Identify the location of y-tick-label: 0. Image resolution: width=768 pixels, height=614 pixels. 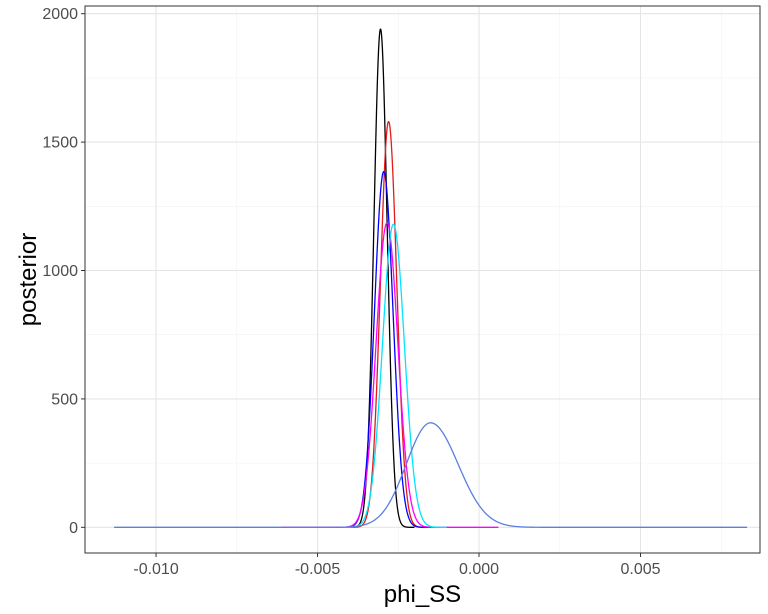
(73, 528).